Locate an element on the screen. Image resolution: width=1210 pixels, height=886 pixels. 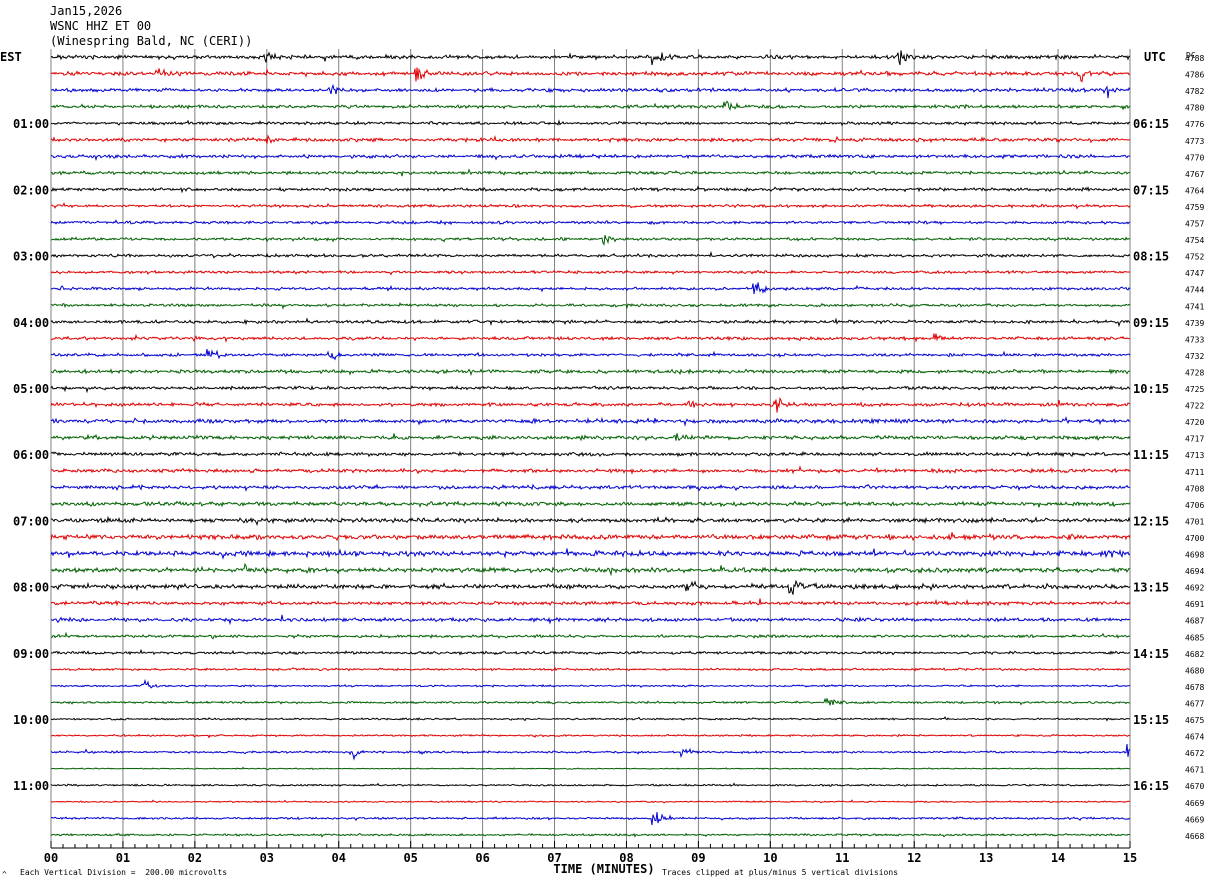
x-tick-label: 09 is located at coordinates (698, 858).